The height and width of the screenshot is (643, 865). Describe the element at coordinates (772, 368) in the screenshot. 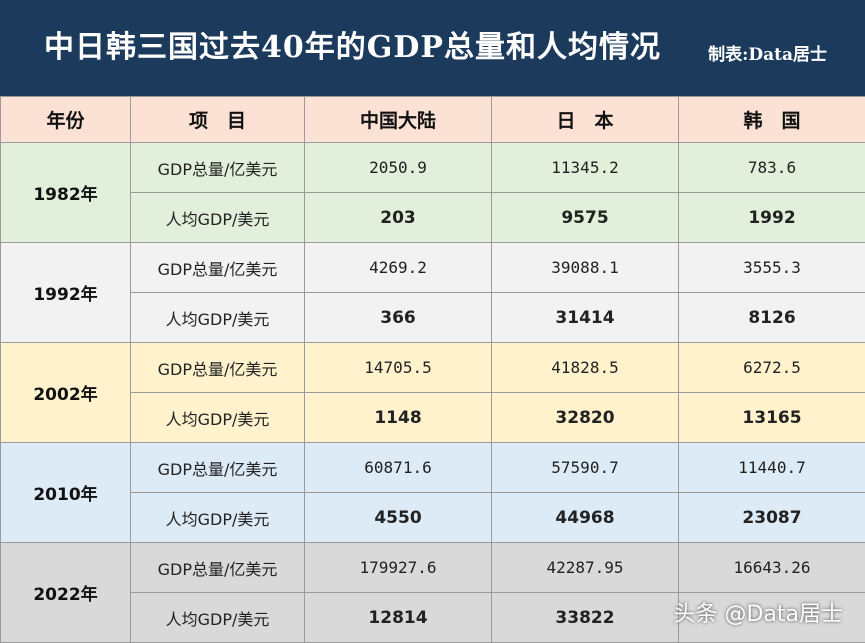

I see `value-cell: 6272.5` at that location.